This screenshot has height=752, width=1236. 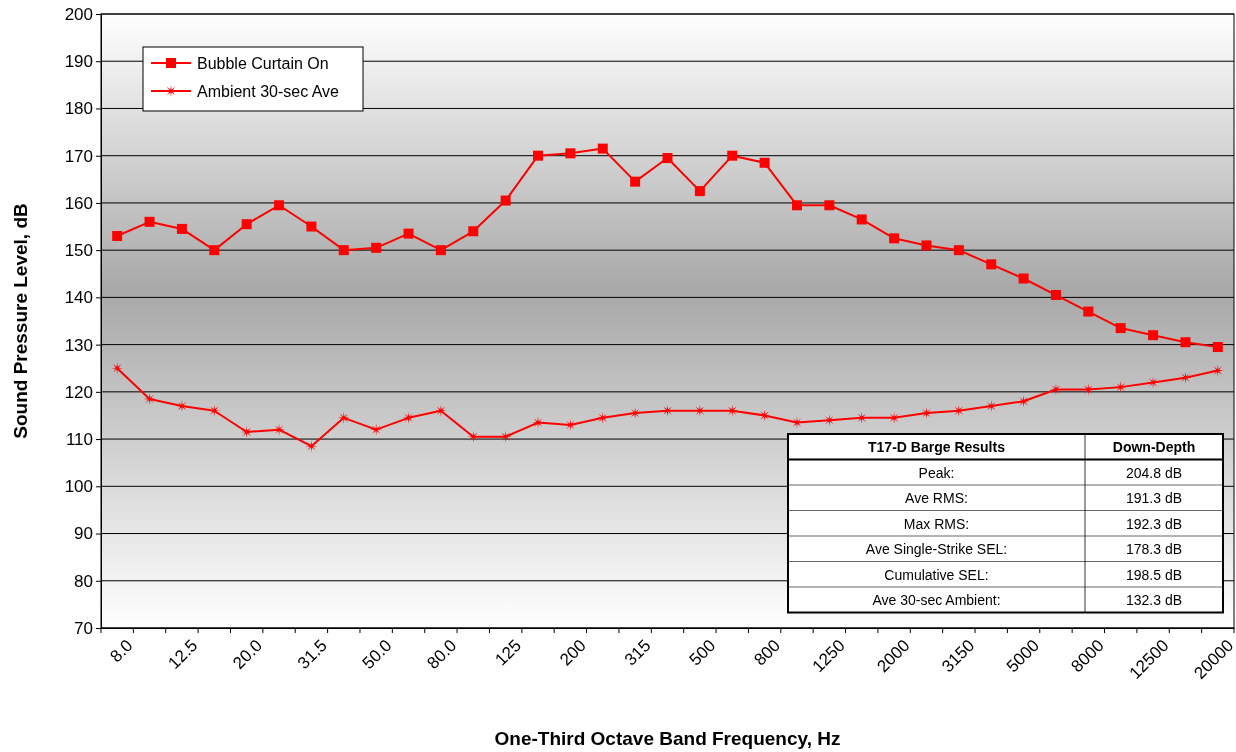 What do you see at coordinates (1154, 498) in the screenshot?
I see `annotation: 191.3 dB` at bounding box center [1154, 498].